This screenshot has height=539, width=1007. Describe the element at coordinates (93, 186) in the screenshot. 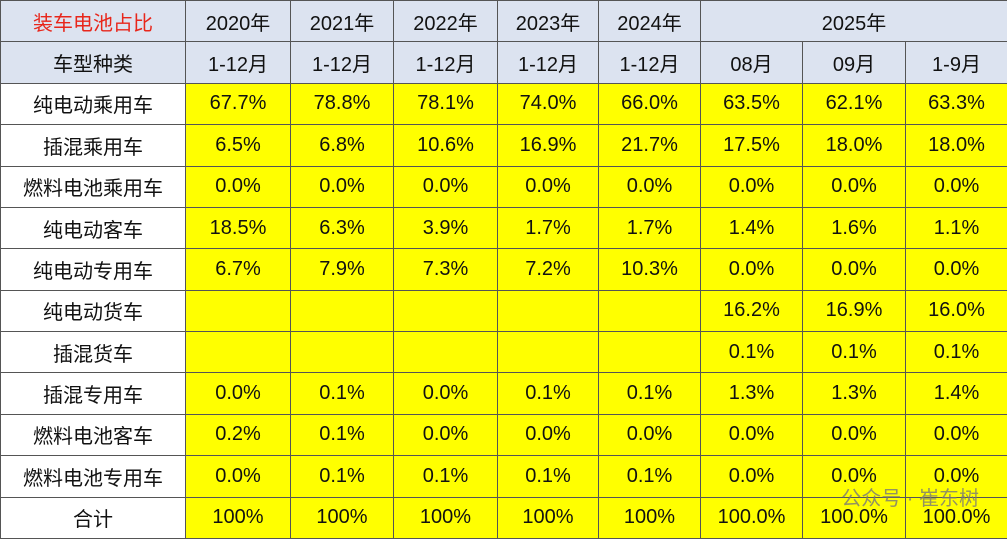

I see `row-name: 燃料电池乘用车` at that location.